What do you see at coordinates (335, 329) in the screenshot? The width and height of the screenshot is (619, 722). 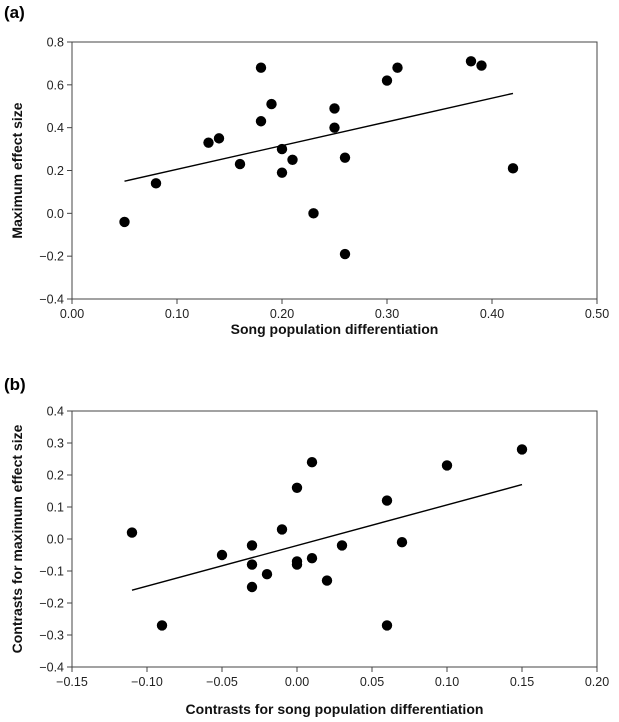 I see `x-axis-label: Song population differentiation` at bounding box center [335, 329].